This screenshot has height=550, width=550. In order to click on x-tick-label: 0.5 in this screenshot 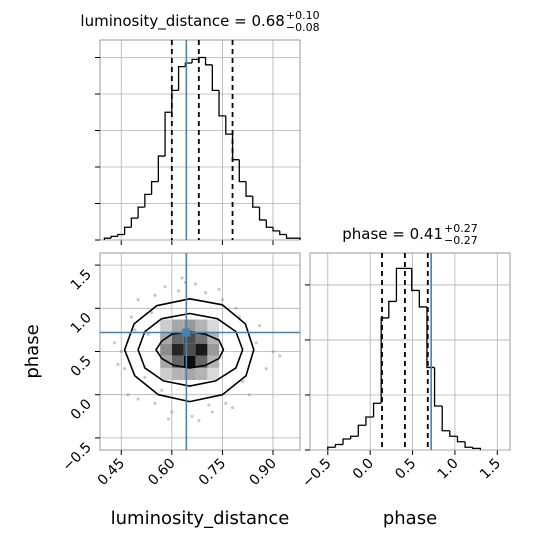, I will do `click(405, 469)`.